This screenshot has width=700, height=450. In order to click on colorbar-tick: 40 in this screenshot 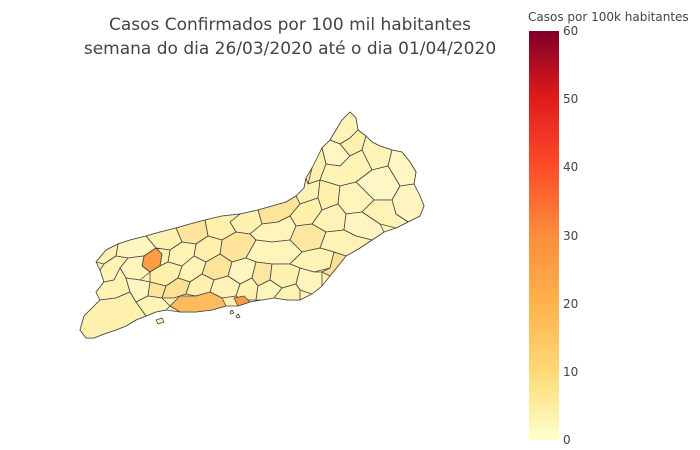, I will do `click(571, 167)`.